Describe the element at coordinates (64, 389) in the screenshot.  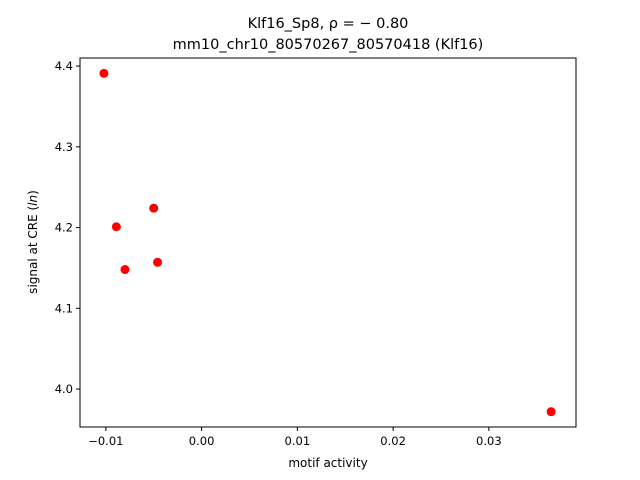
I see `y-tick-label: 4.0` at that location.